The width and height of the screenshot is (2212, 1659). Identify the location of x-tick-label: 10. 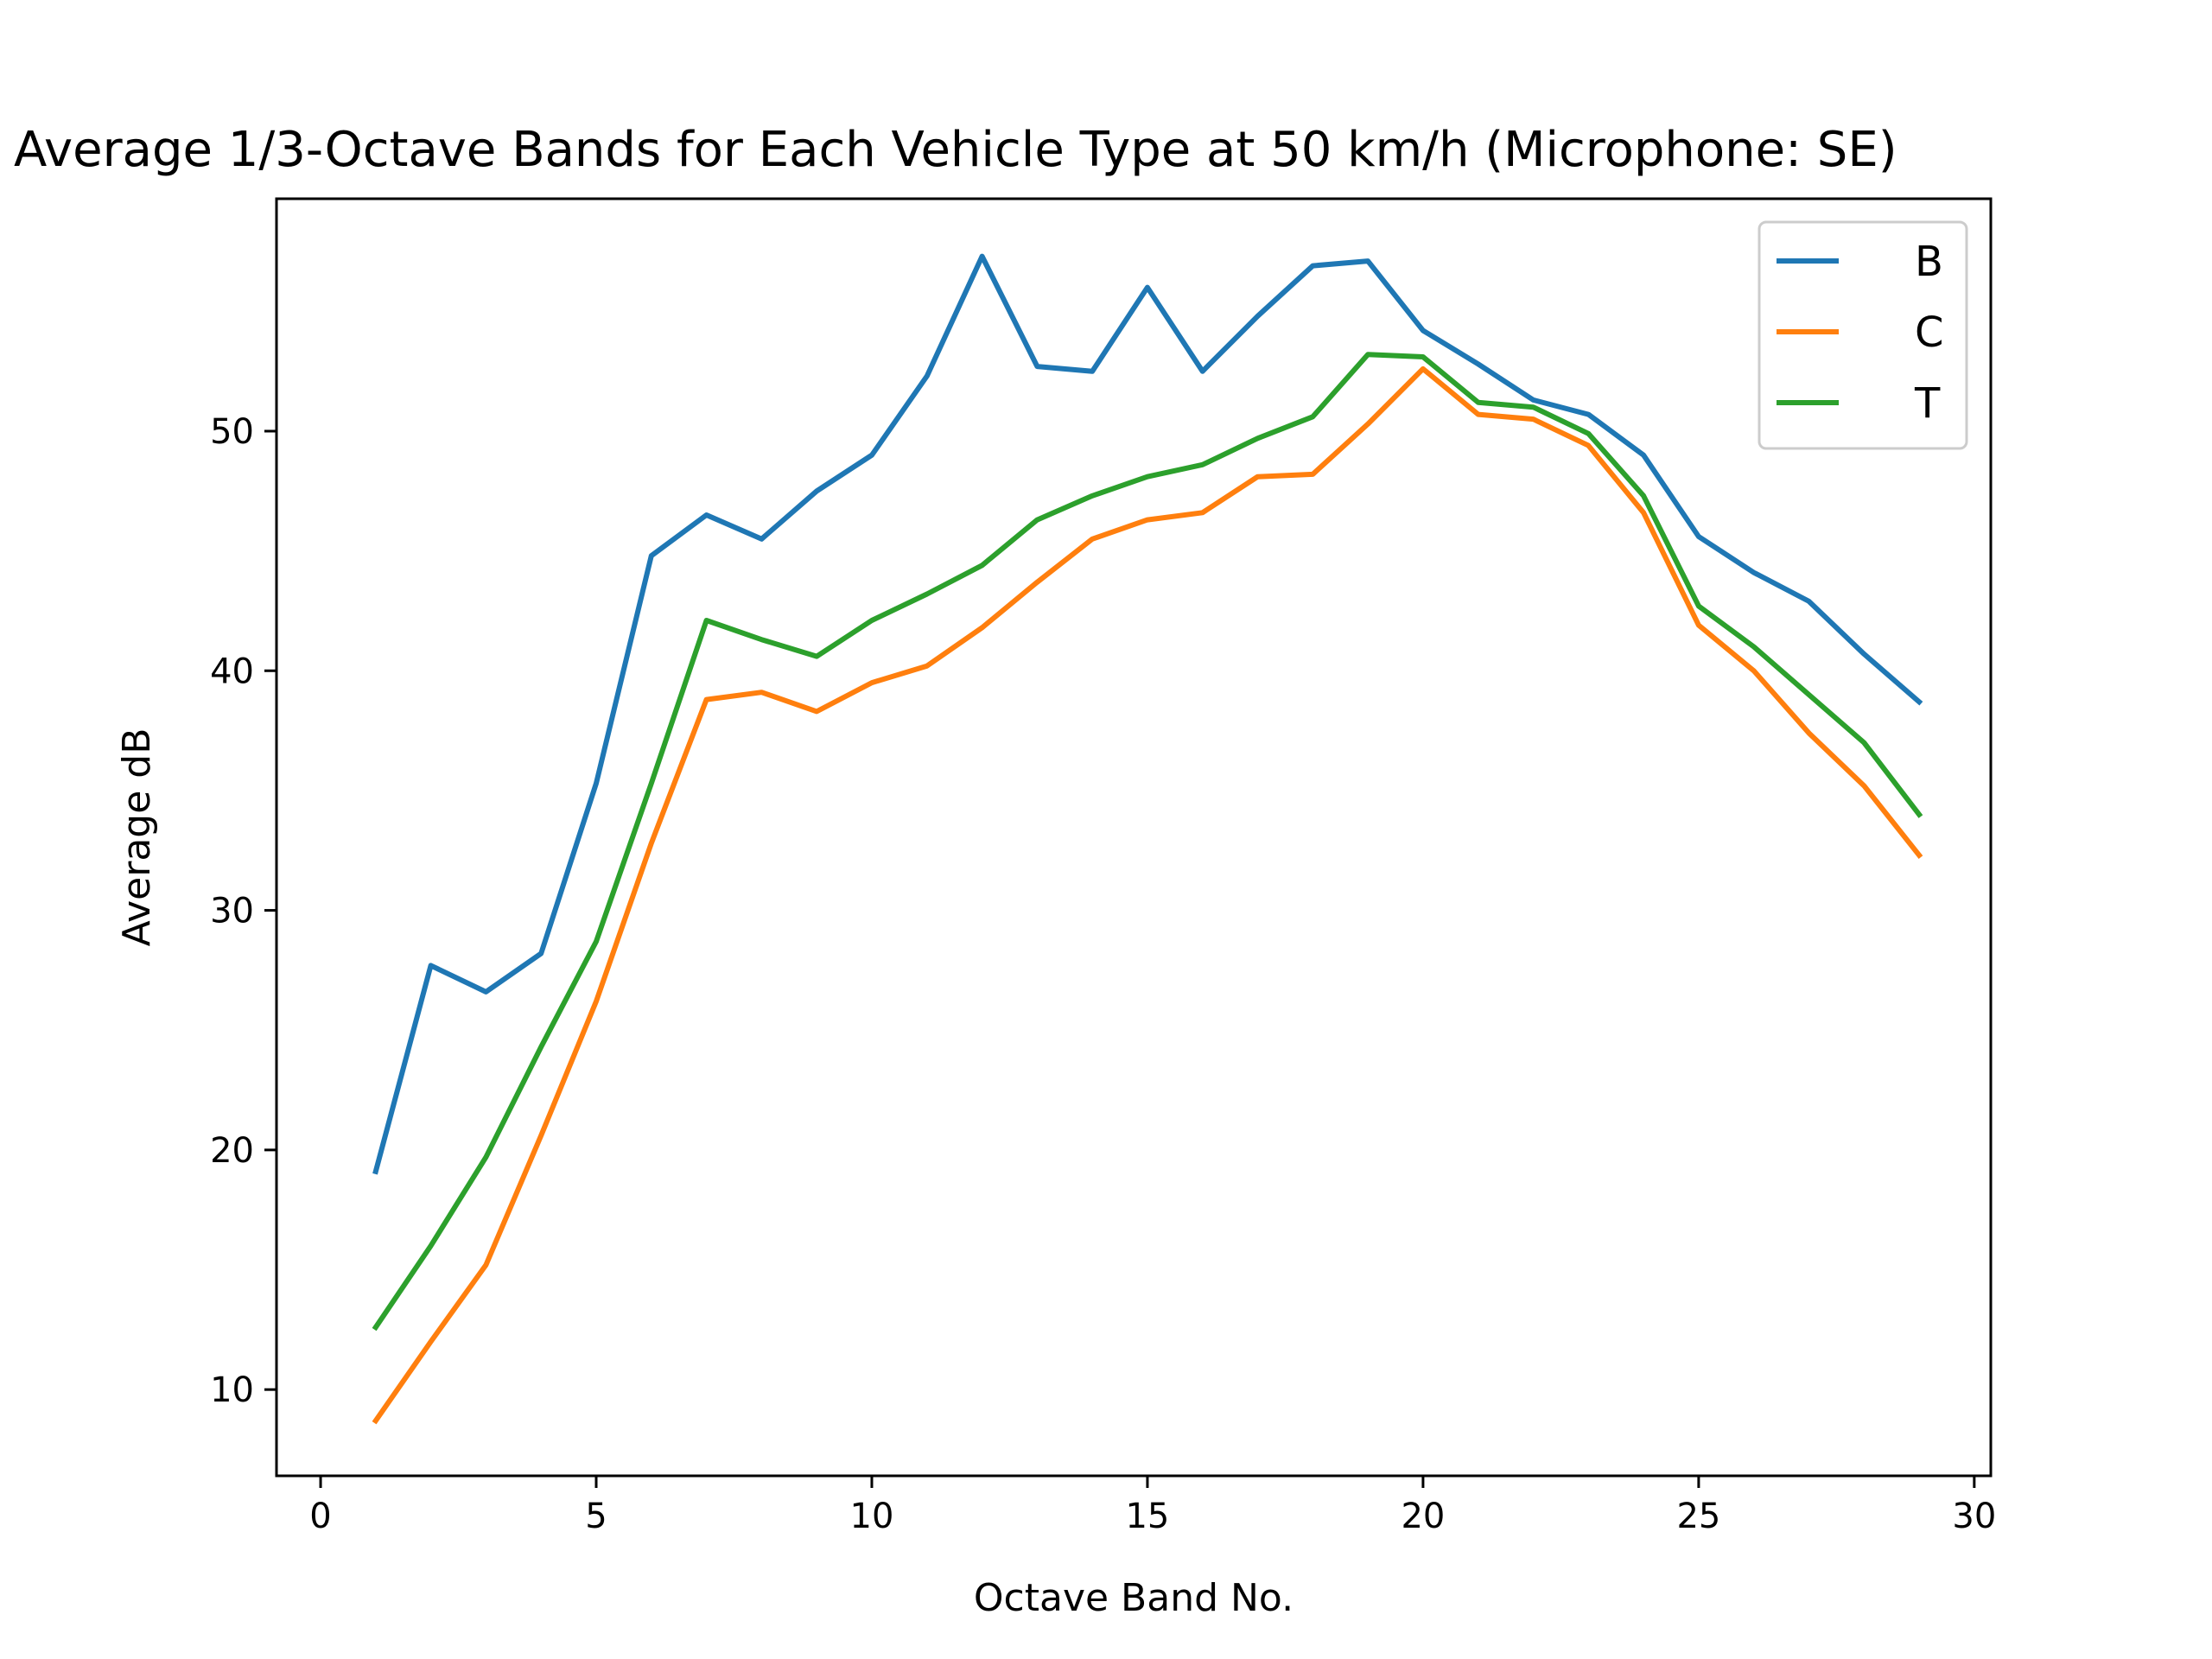
(872, 1516).